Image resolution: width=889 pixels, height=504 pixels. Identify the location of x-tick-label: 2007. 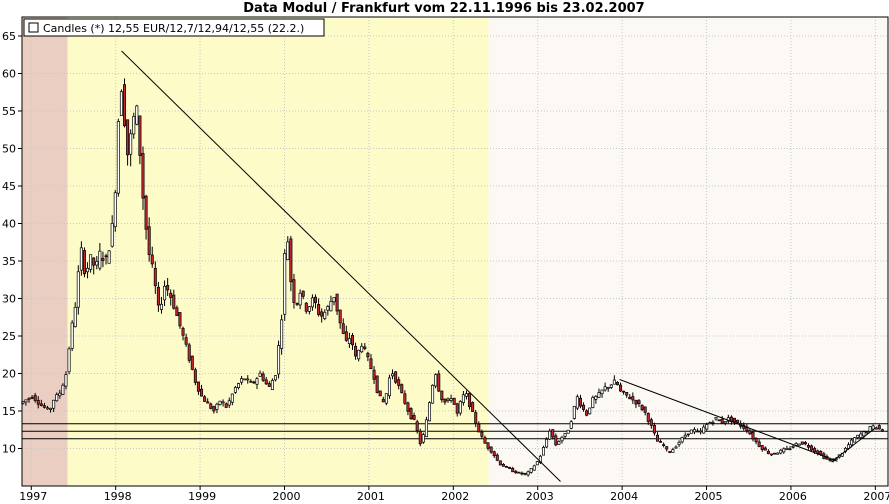
(876, 496).